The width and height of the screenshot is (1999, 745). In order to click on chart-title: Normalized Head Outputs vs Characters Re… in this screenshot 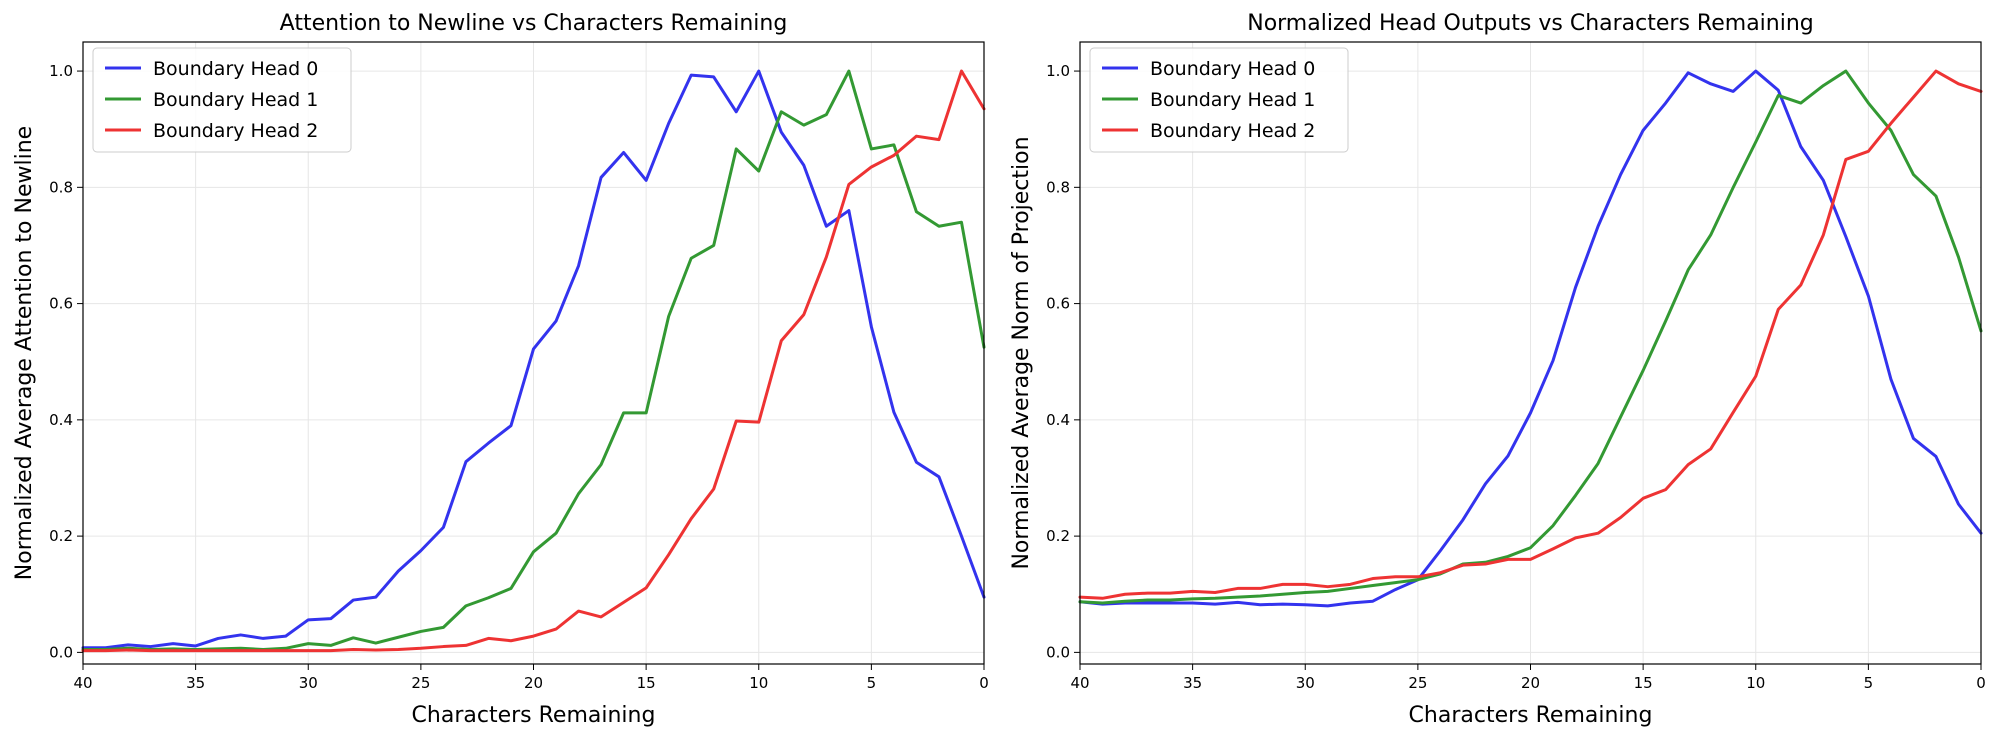, I will do `click(1530, 23)`.